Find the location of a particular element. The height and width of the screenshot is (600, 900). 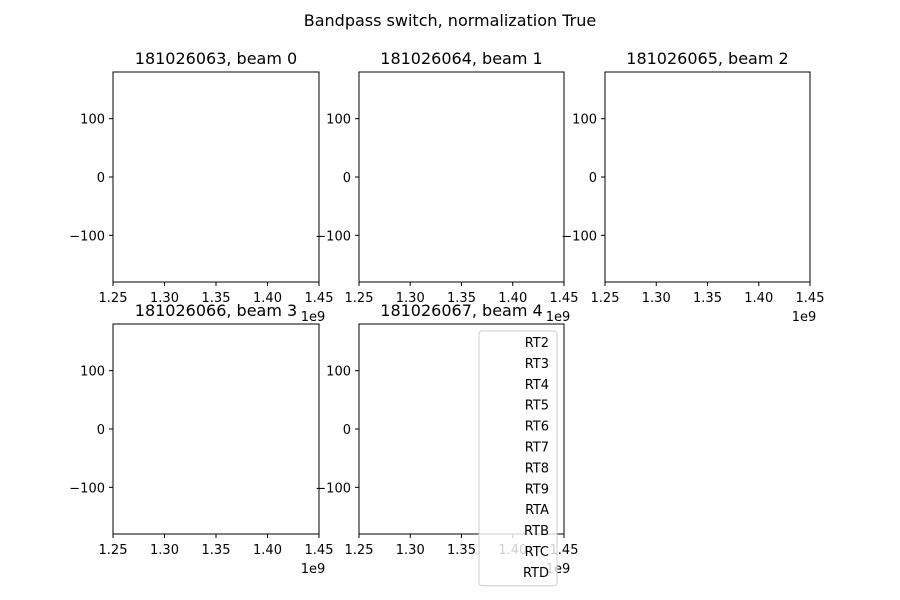

legend-entry-rt7: RT7 is located at coordinates (537, 448).